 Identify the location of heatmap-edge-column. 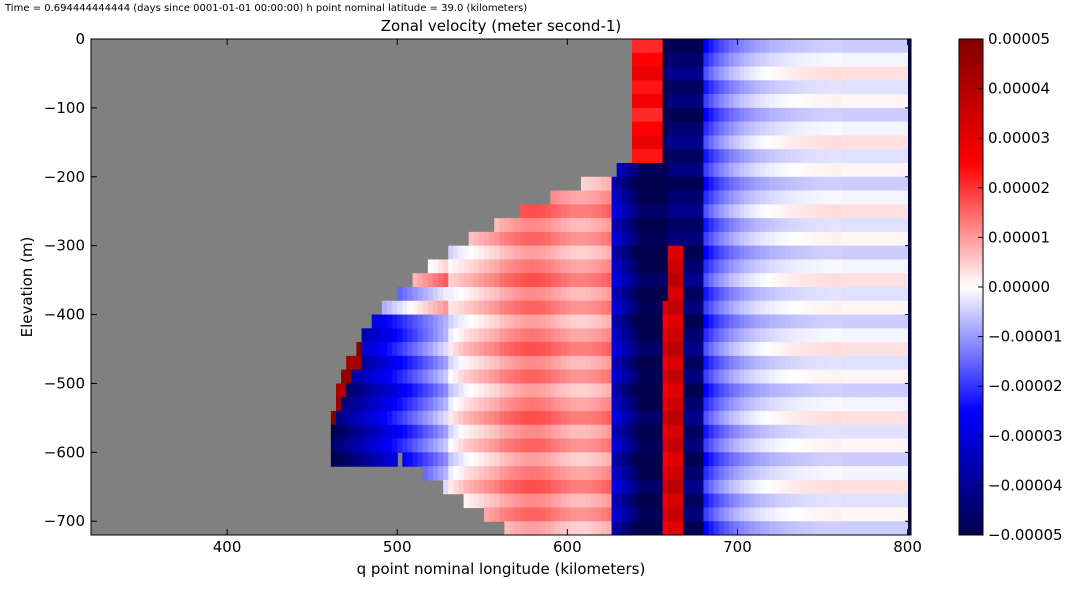
(909, 287).